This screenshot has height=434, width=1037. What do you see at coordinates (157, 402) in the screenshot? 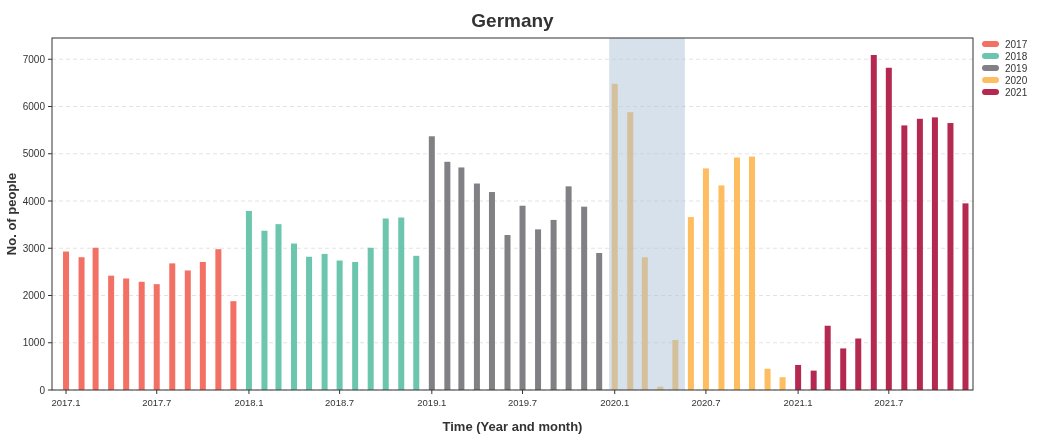
I see `x-tick-label: 2017.7` at bounding box center [157, 402].